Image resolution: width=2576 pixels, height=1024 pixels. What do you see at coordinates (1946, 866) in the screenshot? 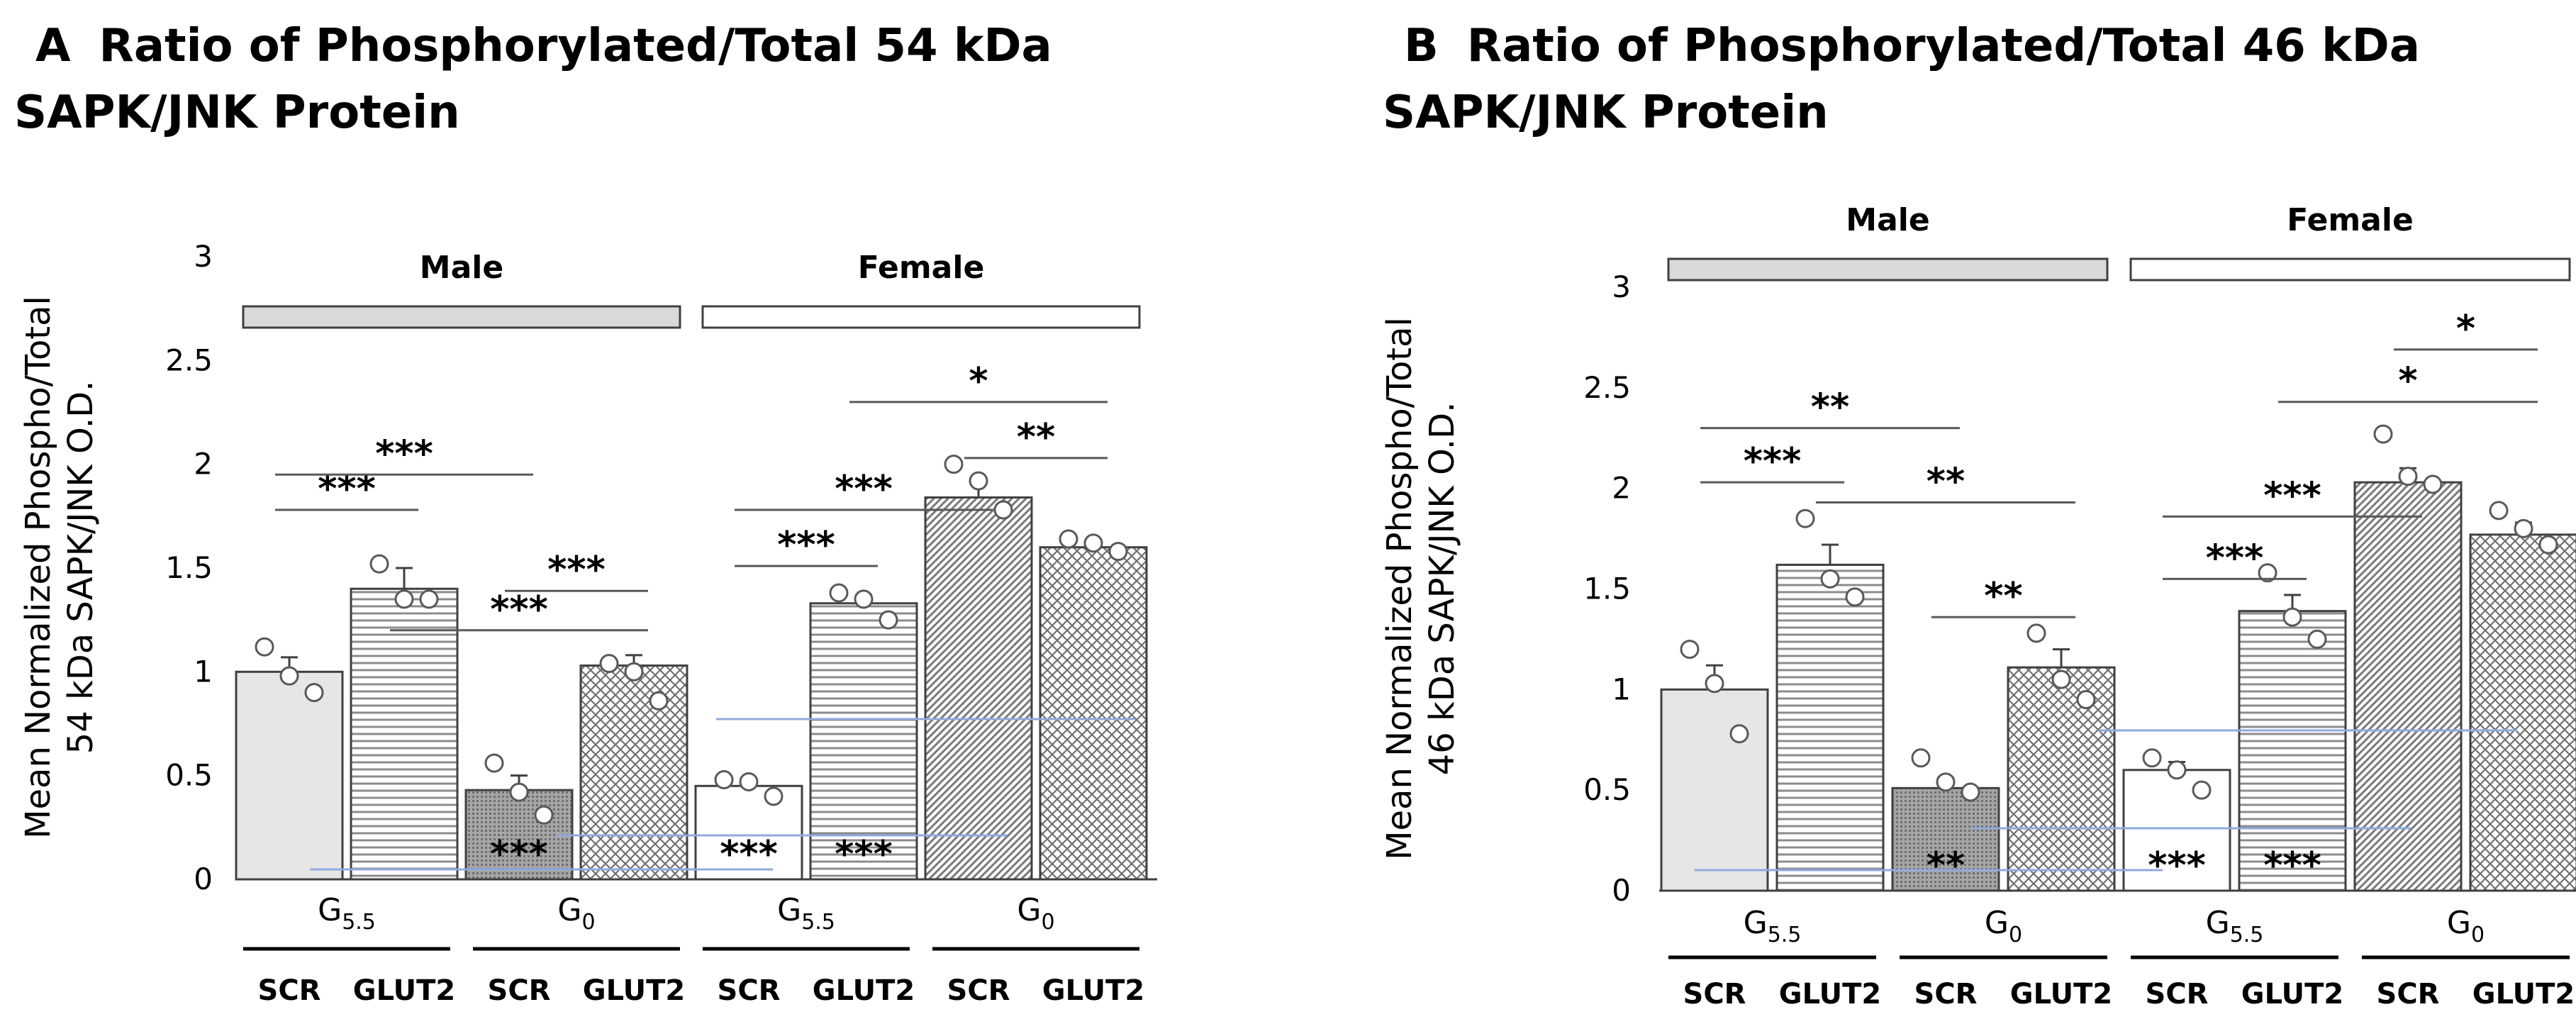
I see `inner-significance-label: **` at bounding box center [1946, 866].